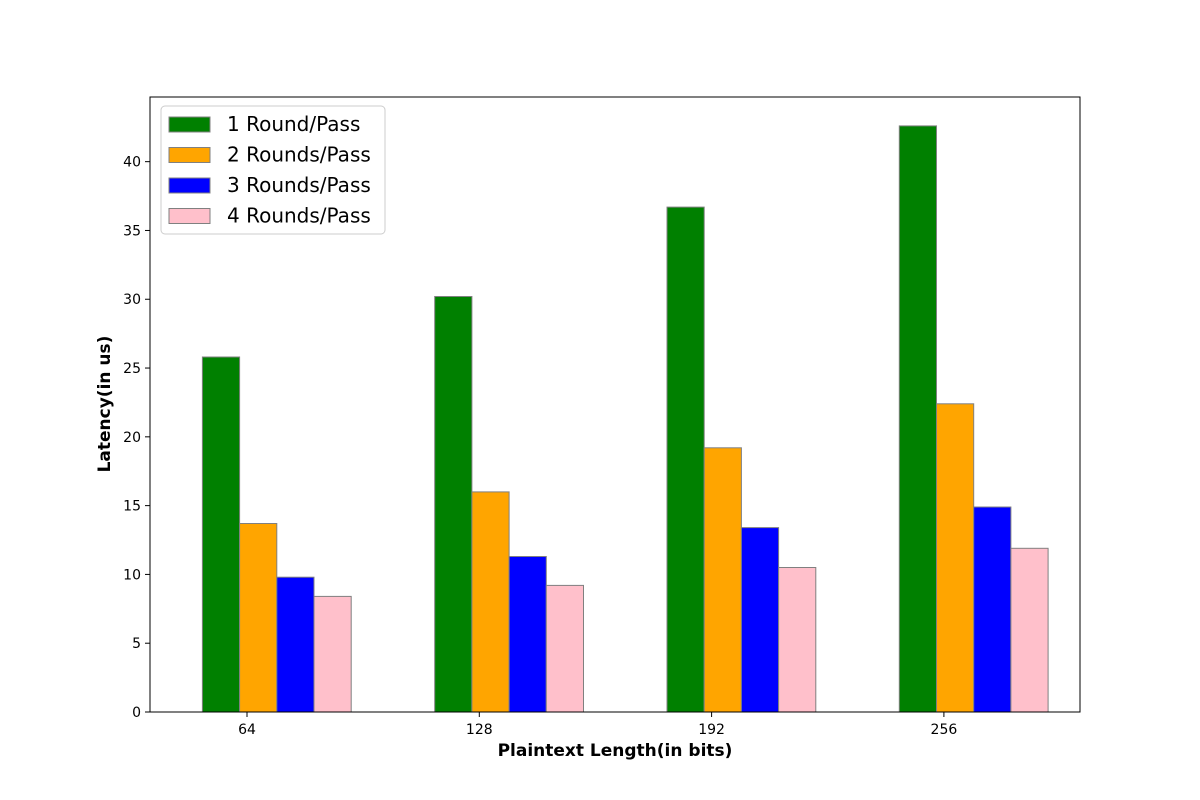 The image size is (1200, 800). Describe the element at coordinates (132, 369) in the screenshot. I see `y-tick-label: 25` at that location.